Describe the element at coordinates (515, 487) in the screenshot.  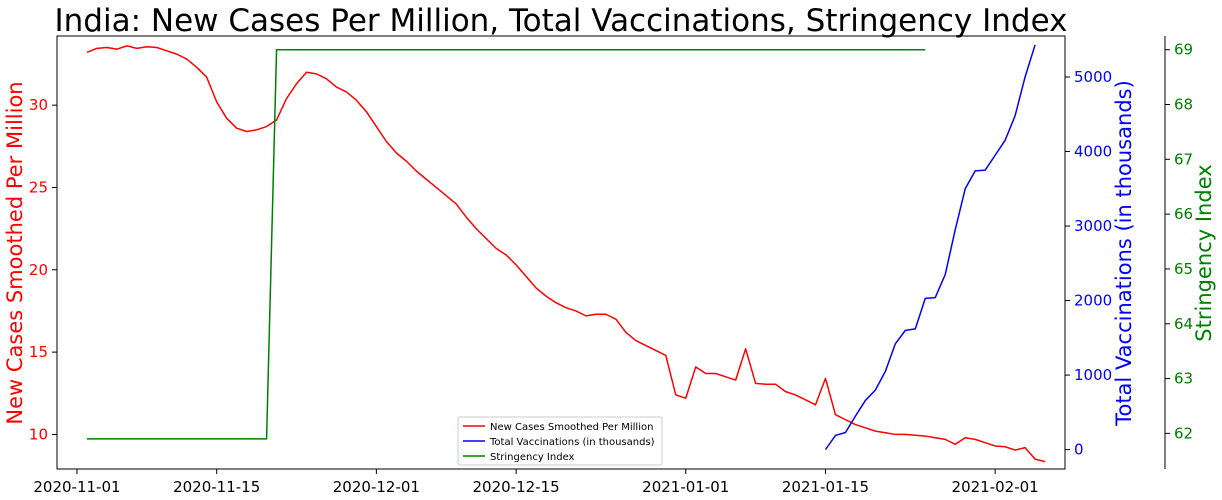
I see `x-tick-label: 2020-12-15` at that location.